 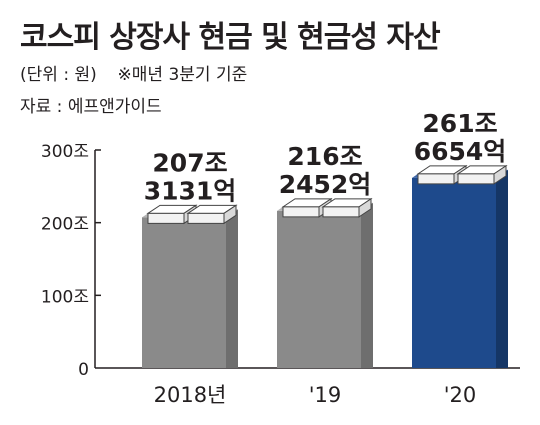 I want to click on data-label: 2452억, so click(x=325, y=184).